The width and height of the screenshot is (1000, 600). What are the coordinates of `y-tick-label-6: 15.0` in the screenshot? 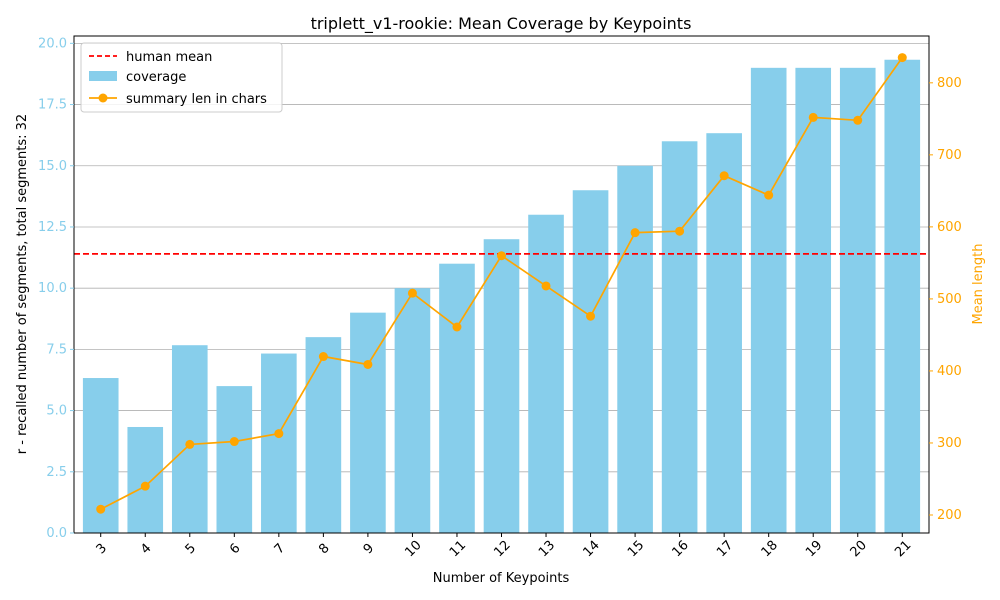 It's located at (52, 166).